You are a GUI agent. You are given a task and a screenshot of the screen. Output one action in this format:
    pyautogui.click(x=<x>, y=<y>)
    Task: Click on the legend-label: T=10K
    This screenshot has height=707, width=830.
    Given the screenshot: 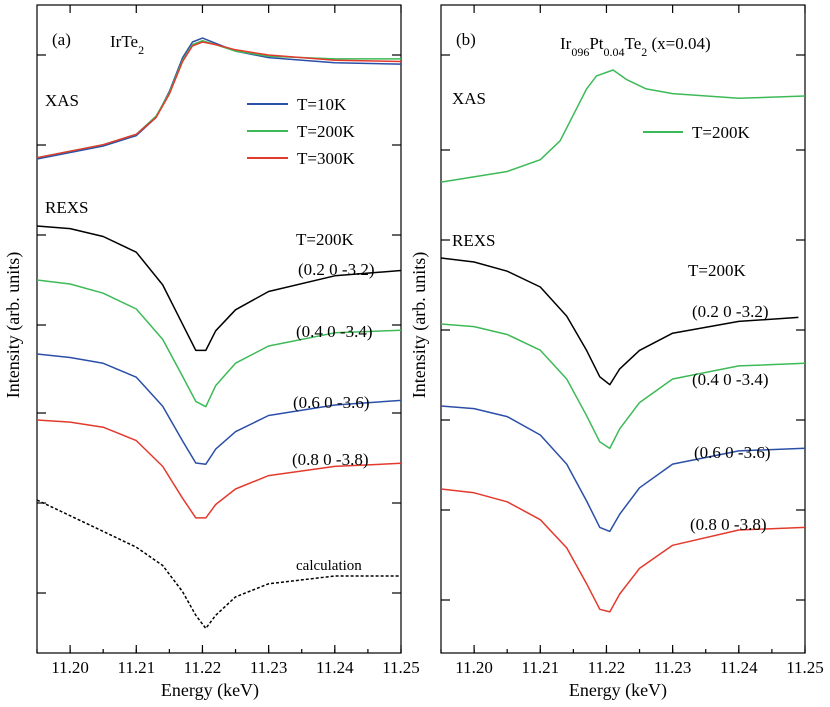 What is the action you would take?
    pyautogui.click(x=322, y=104)
    